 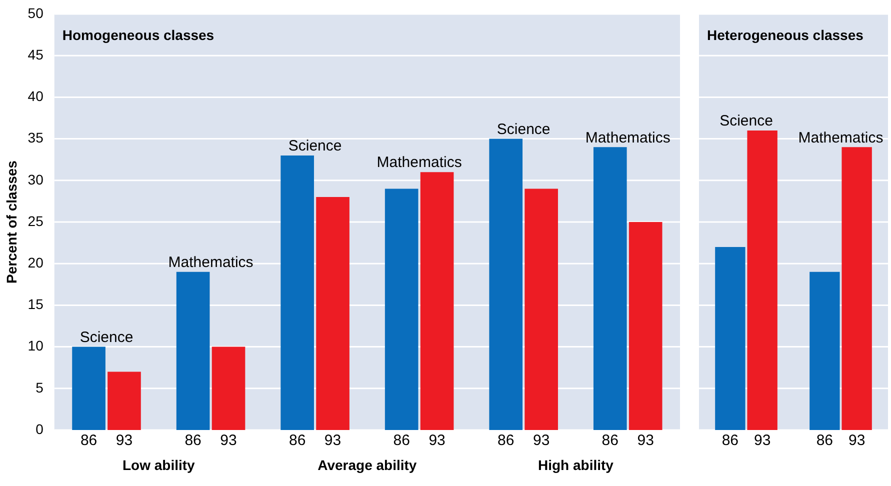 What do you see at coordinates (36, 304) in the screenshot?
I see `y-tick-label: 15` at bounding box center [36, 304].